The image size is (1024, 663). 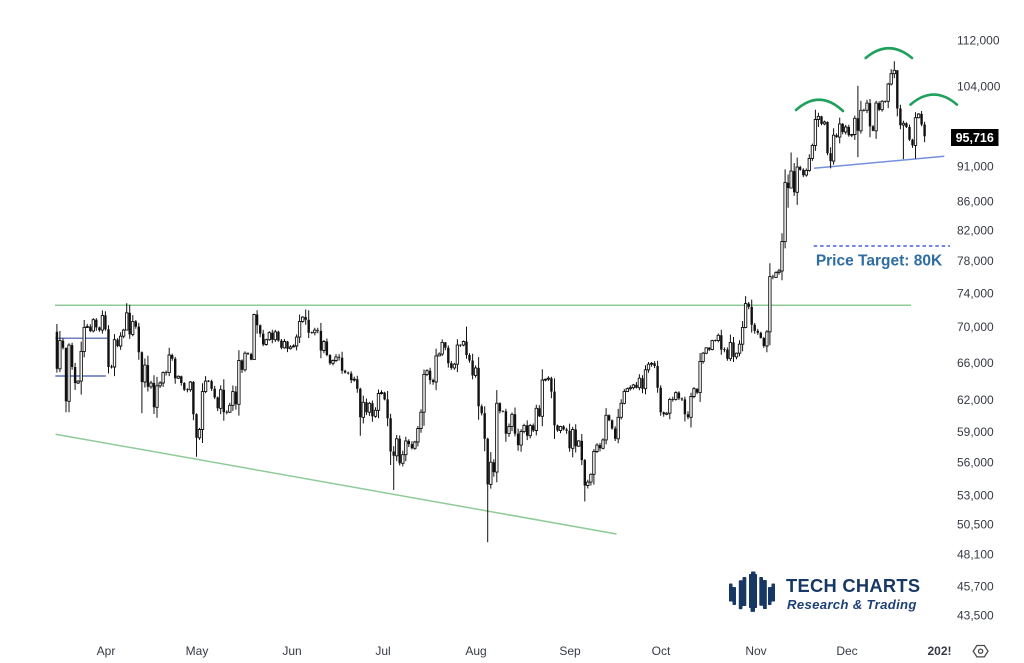 I want to click on svg-text: 86,000, so click(x=975, y=201).